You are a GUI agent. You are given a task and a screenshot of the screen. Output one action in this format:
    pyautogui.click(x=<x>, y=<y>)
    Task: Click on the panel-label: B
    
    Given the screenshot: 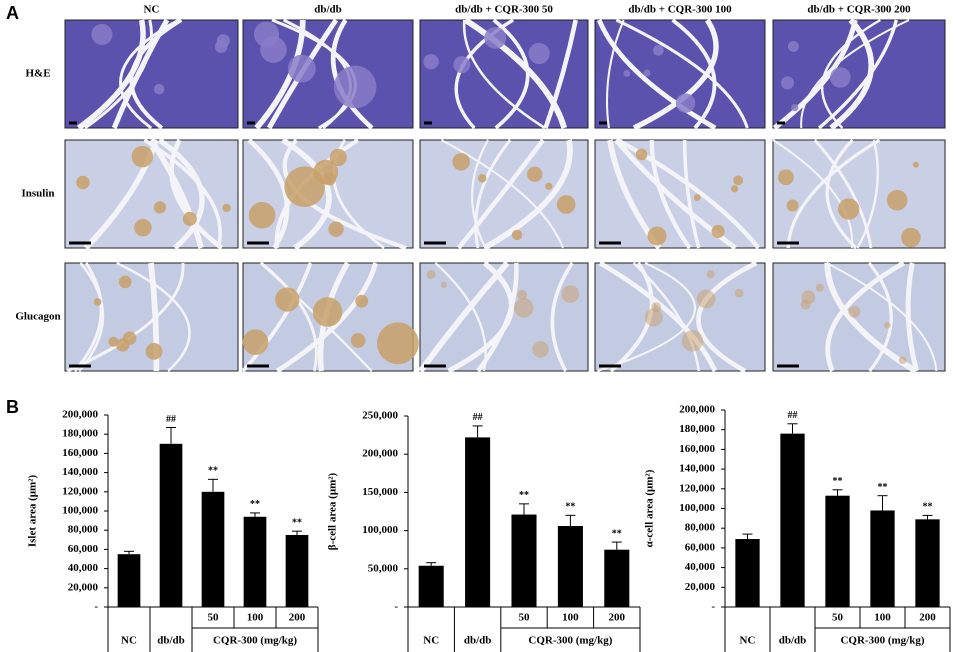 What is the action you would take?
    pyautogui.click(x=12, y=407)
    